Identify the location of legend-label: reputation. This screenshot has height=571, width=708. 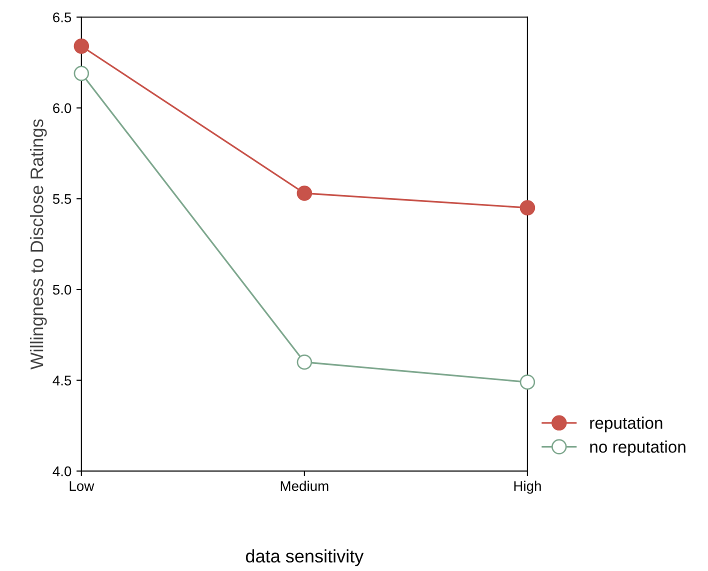
(626, 424).